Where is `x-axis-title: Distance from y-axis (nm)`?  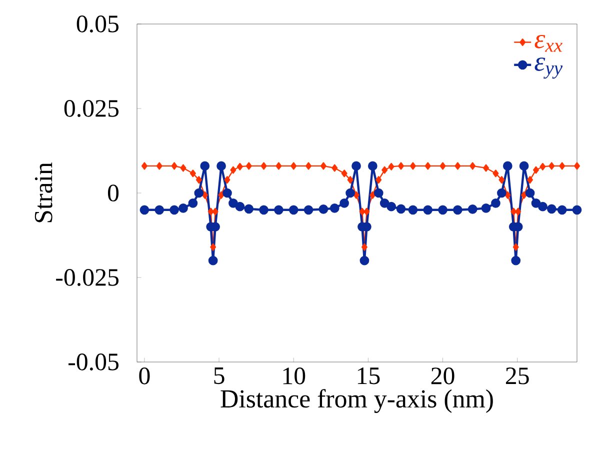
x-axis-title: Distance from y-axis (nm) is located at coordinates (356, 401).